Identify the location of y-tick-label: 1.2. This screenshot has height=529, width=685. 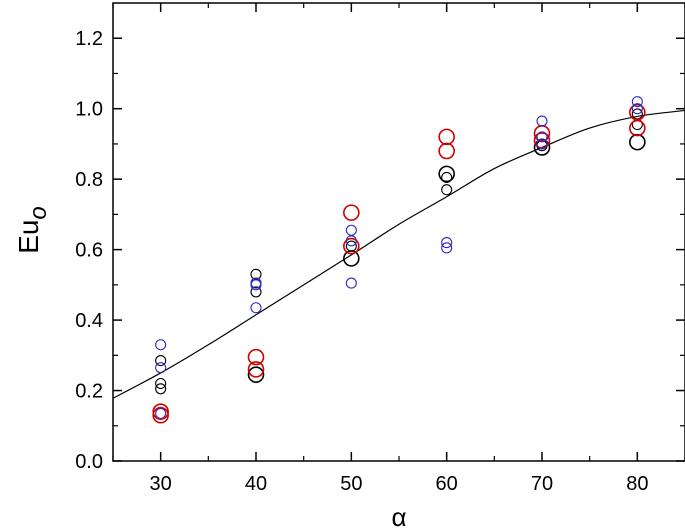
(89, 39).